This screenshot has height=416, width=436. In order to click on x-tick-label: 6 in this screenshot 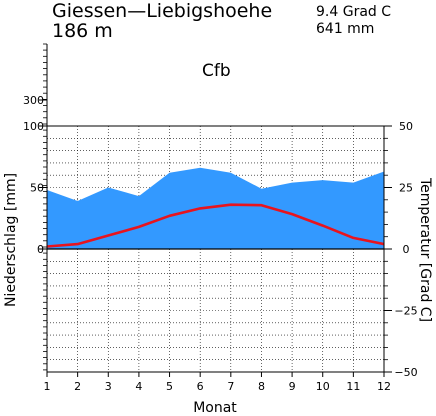, I will do `click(200, 386)`.